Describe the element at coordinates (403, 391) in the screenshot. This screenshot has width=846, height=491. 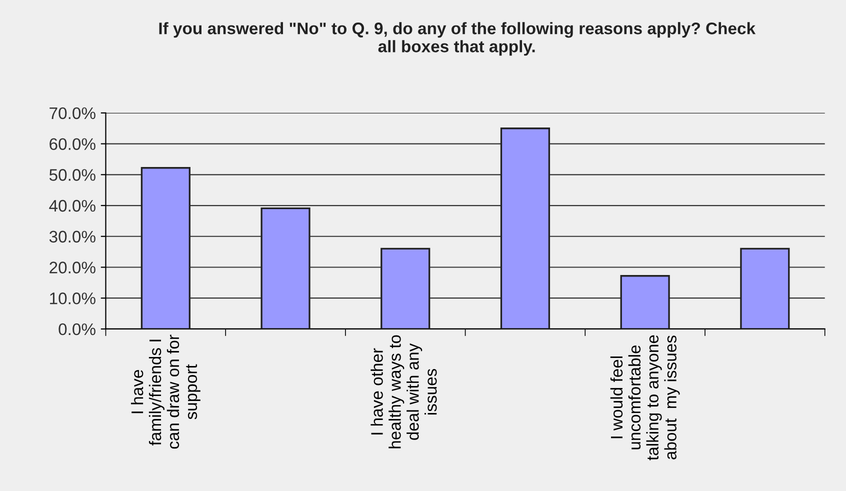
I see `x-tick-label: I have other healthy ways to deal with any issues` at that location.